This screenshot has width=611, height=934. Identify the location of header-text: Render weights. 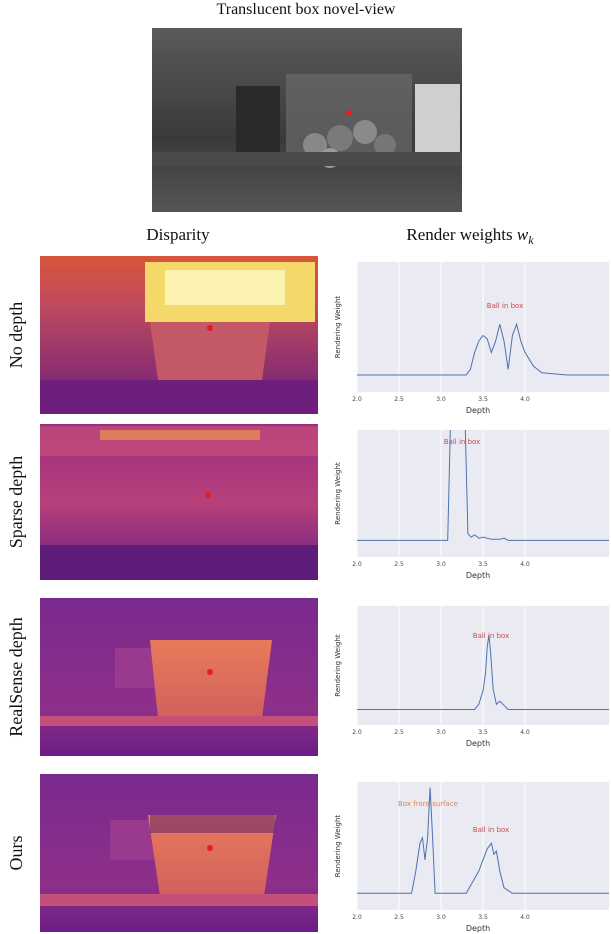
(459, 234).